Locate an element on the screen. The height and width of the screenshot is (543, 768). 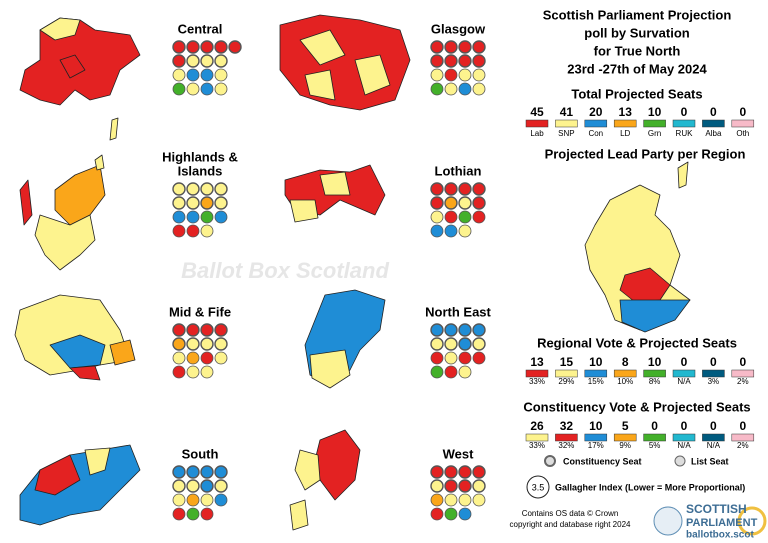
vote-share: 3% is located at coordinates (714, 381).